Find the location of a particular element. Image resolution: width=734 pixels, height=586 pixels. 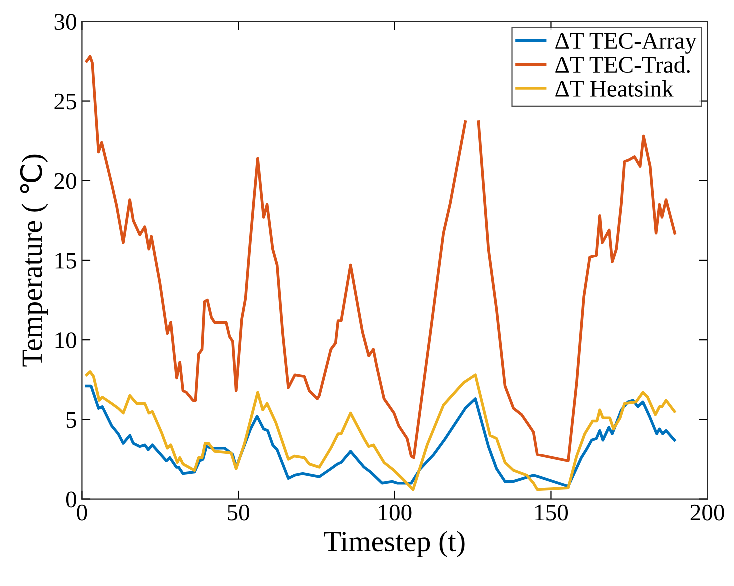

y-tick-label: 20 is located at coordinates (65, 181).